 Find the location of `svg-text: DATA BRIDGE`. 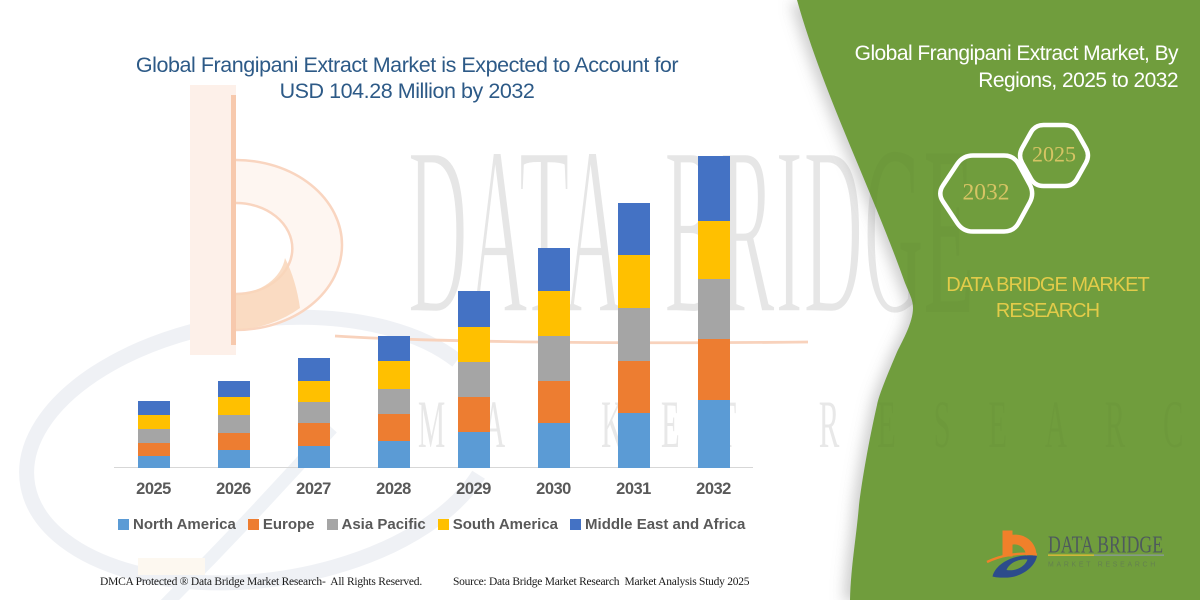

svg-text: DATA BRIDGE is located at coordinates (1105, 546).